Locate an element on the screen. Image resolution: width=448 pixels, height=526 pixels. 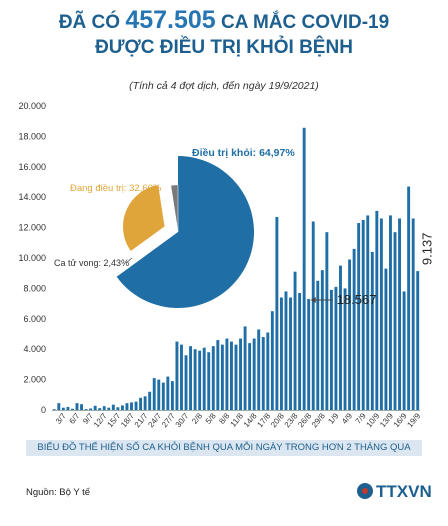
x-tick-label: 26/8 is located at coordinates (304, 420).